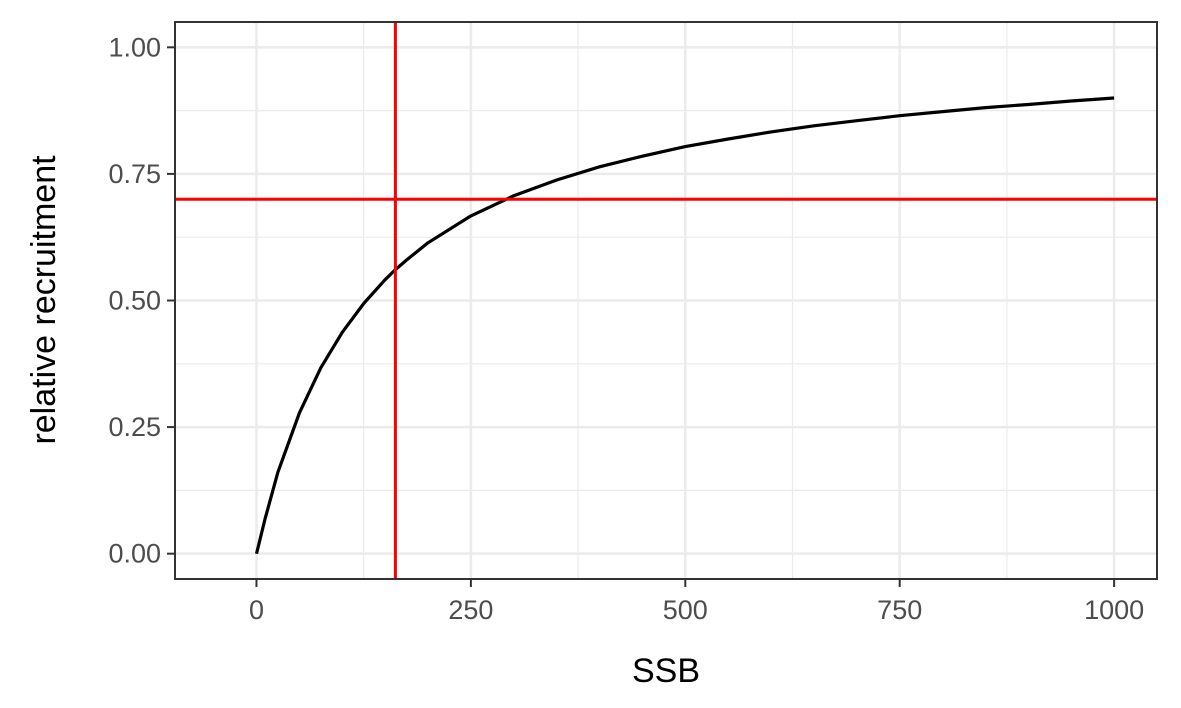 Image resolution: width=1181 pixels, height=708 pixels. What do you see at coordinates (256, 610) in the screenshot?
I see `x-tick-label: 0` at bounding box center [256, 610].